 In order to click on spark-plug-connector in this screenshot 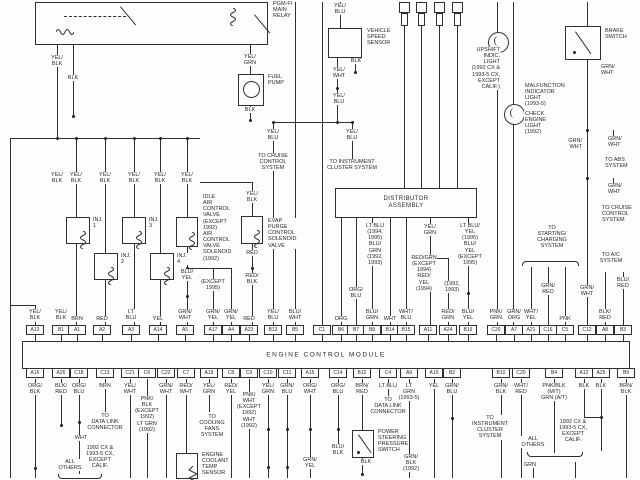, I will do `click(404, 7)`.